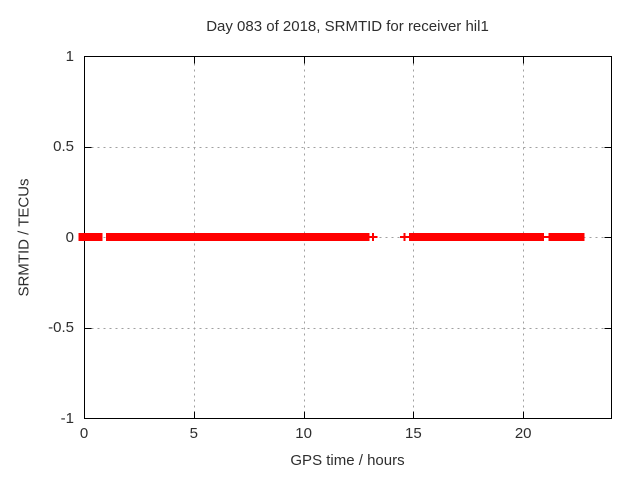 This screenshot has height=480, width=640. What do you see at coordinates (69, 237) in the screenshot?
I see `y-tick-label: 0` at bounding box center [69, 237].